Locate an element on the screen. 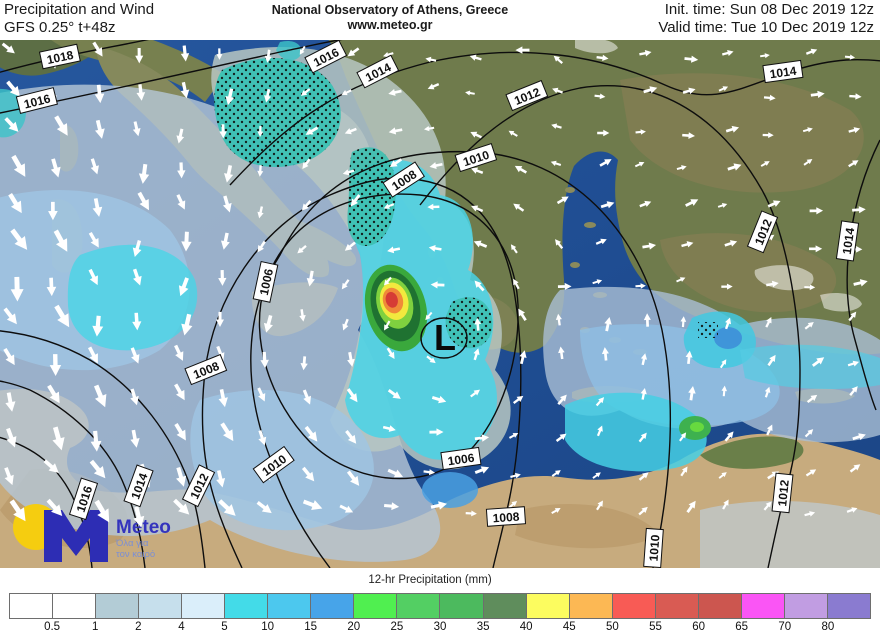 The image size is (880, 635). meteo-logo: Meteo Όλα για τον καιρό is located at coordinates (92, 533).